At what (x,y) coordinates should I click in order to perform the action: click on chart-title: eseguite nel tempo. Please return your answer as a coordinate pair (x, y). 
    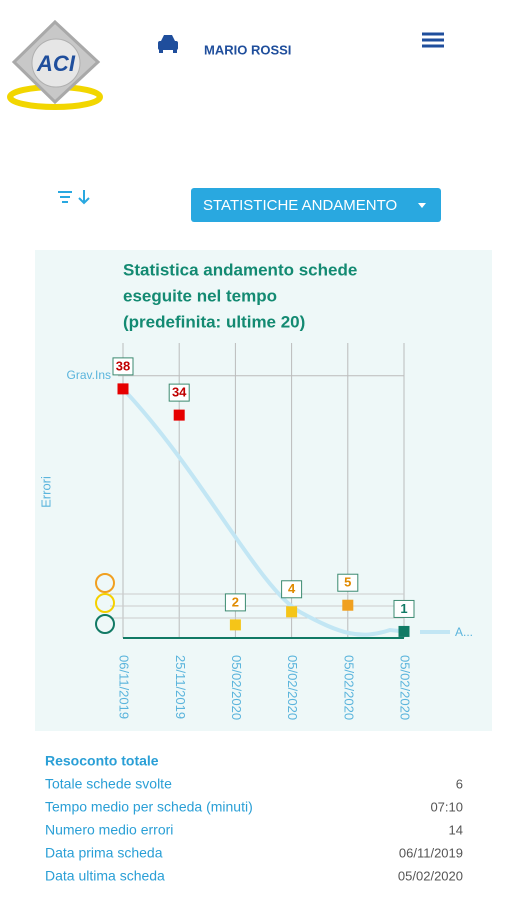
    Looking at the image, I should click on (200, 295).